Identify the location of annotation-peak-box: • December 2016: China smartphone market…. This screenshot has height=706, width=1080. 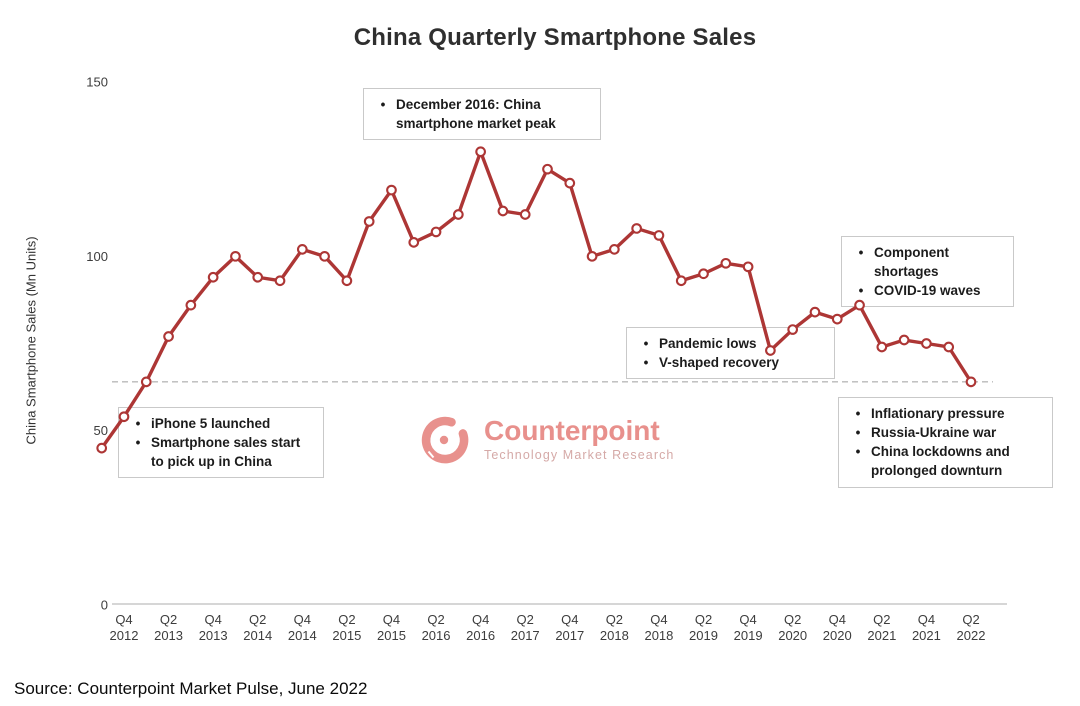
(482, 114).